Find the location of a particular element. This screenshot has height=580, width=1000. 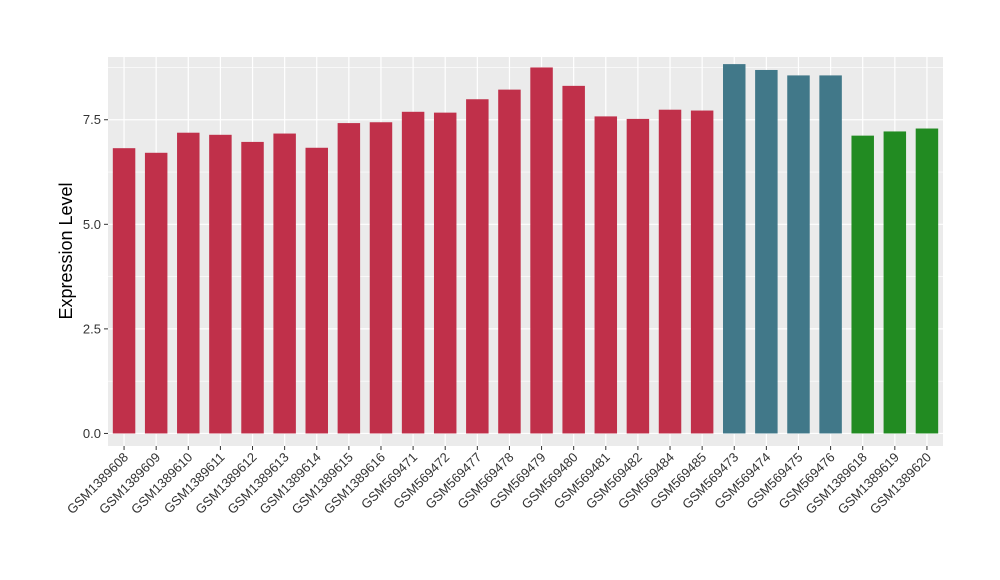

y-tick-label: 0.0 is located at coordinates (92, 433).